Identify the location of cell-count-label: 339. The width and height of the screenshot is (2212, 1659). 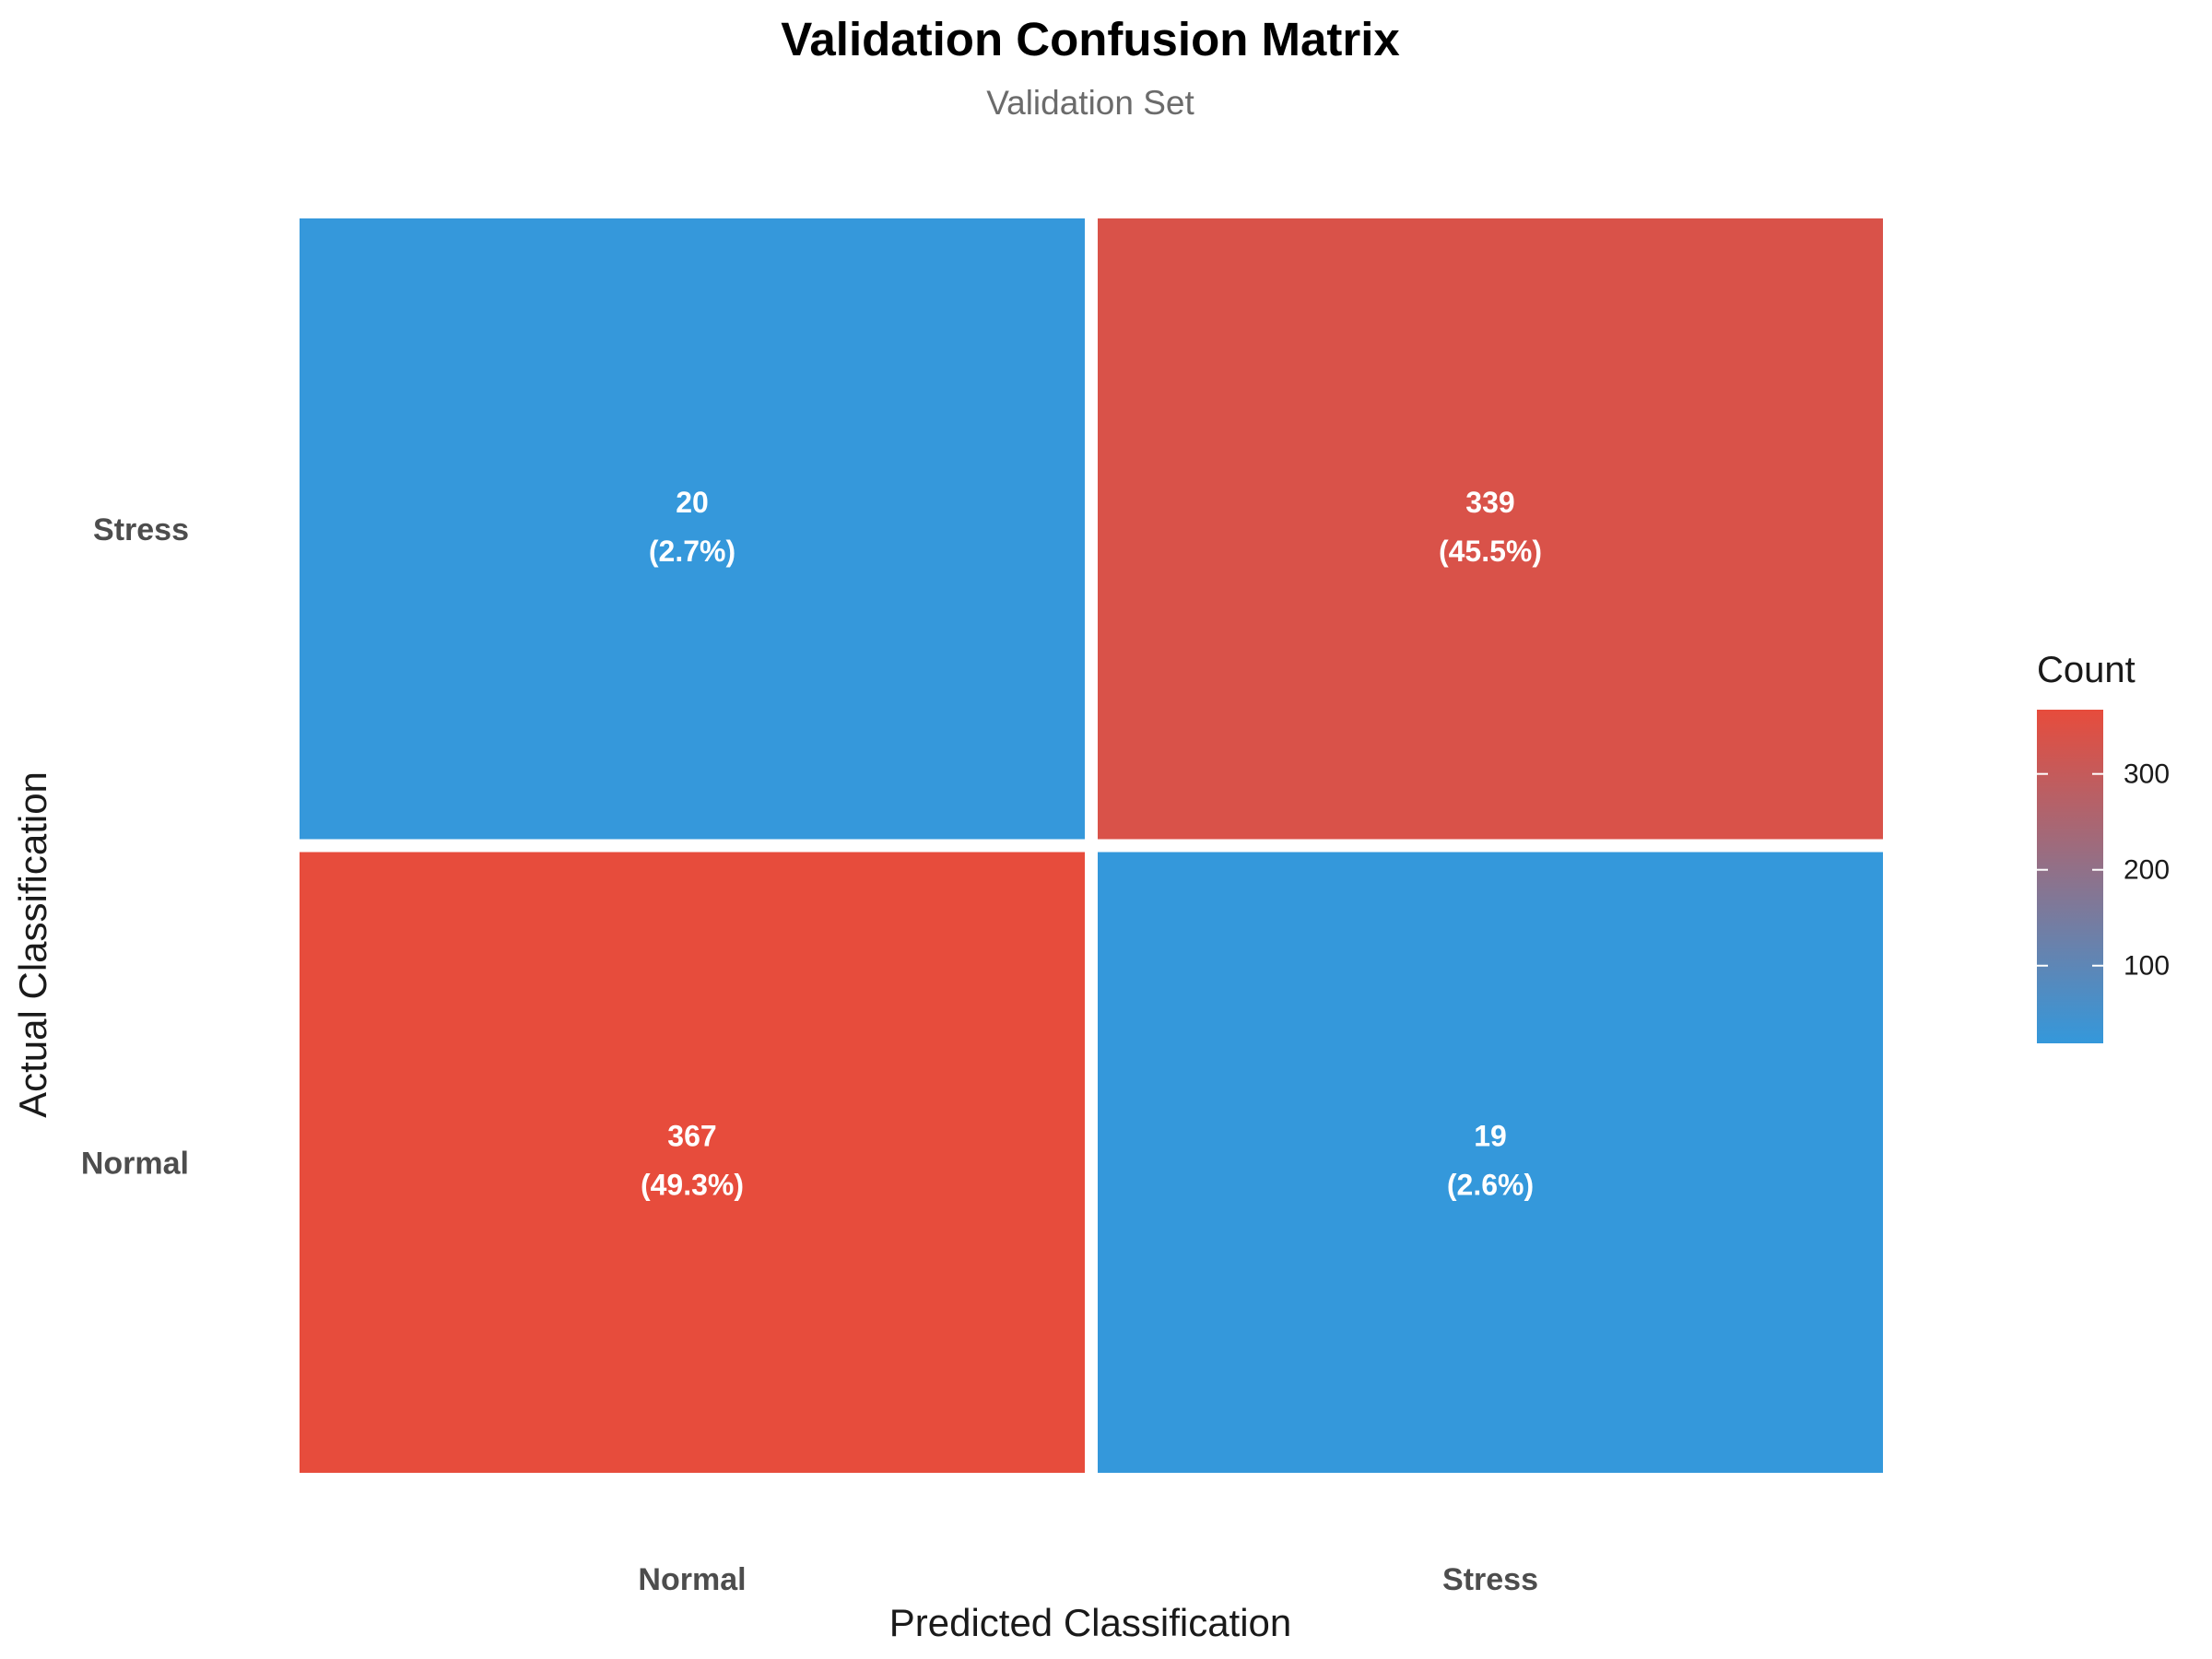
(1489, 502).